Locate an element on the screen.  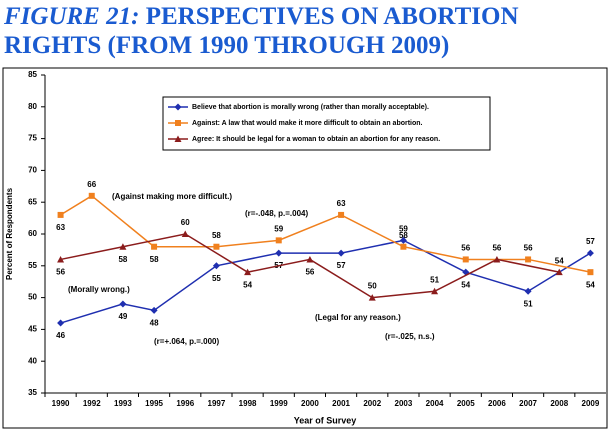
y-tick-label: 45 is located at coordinates (32, 329).